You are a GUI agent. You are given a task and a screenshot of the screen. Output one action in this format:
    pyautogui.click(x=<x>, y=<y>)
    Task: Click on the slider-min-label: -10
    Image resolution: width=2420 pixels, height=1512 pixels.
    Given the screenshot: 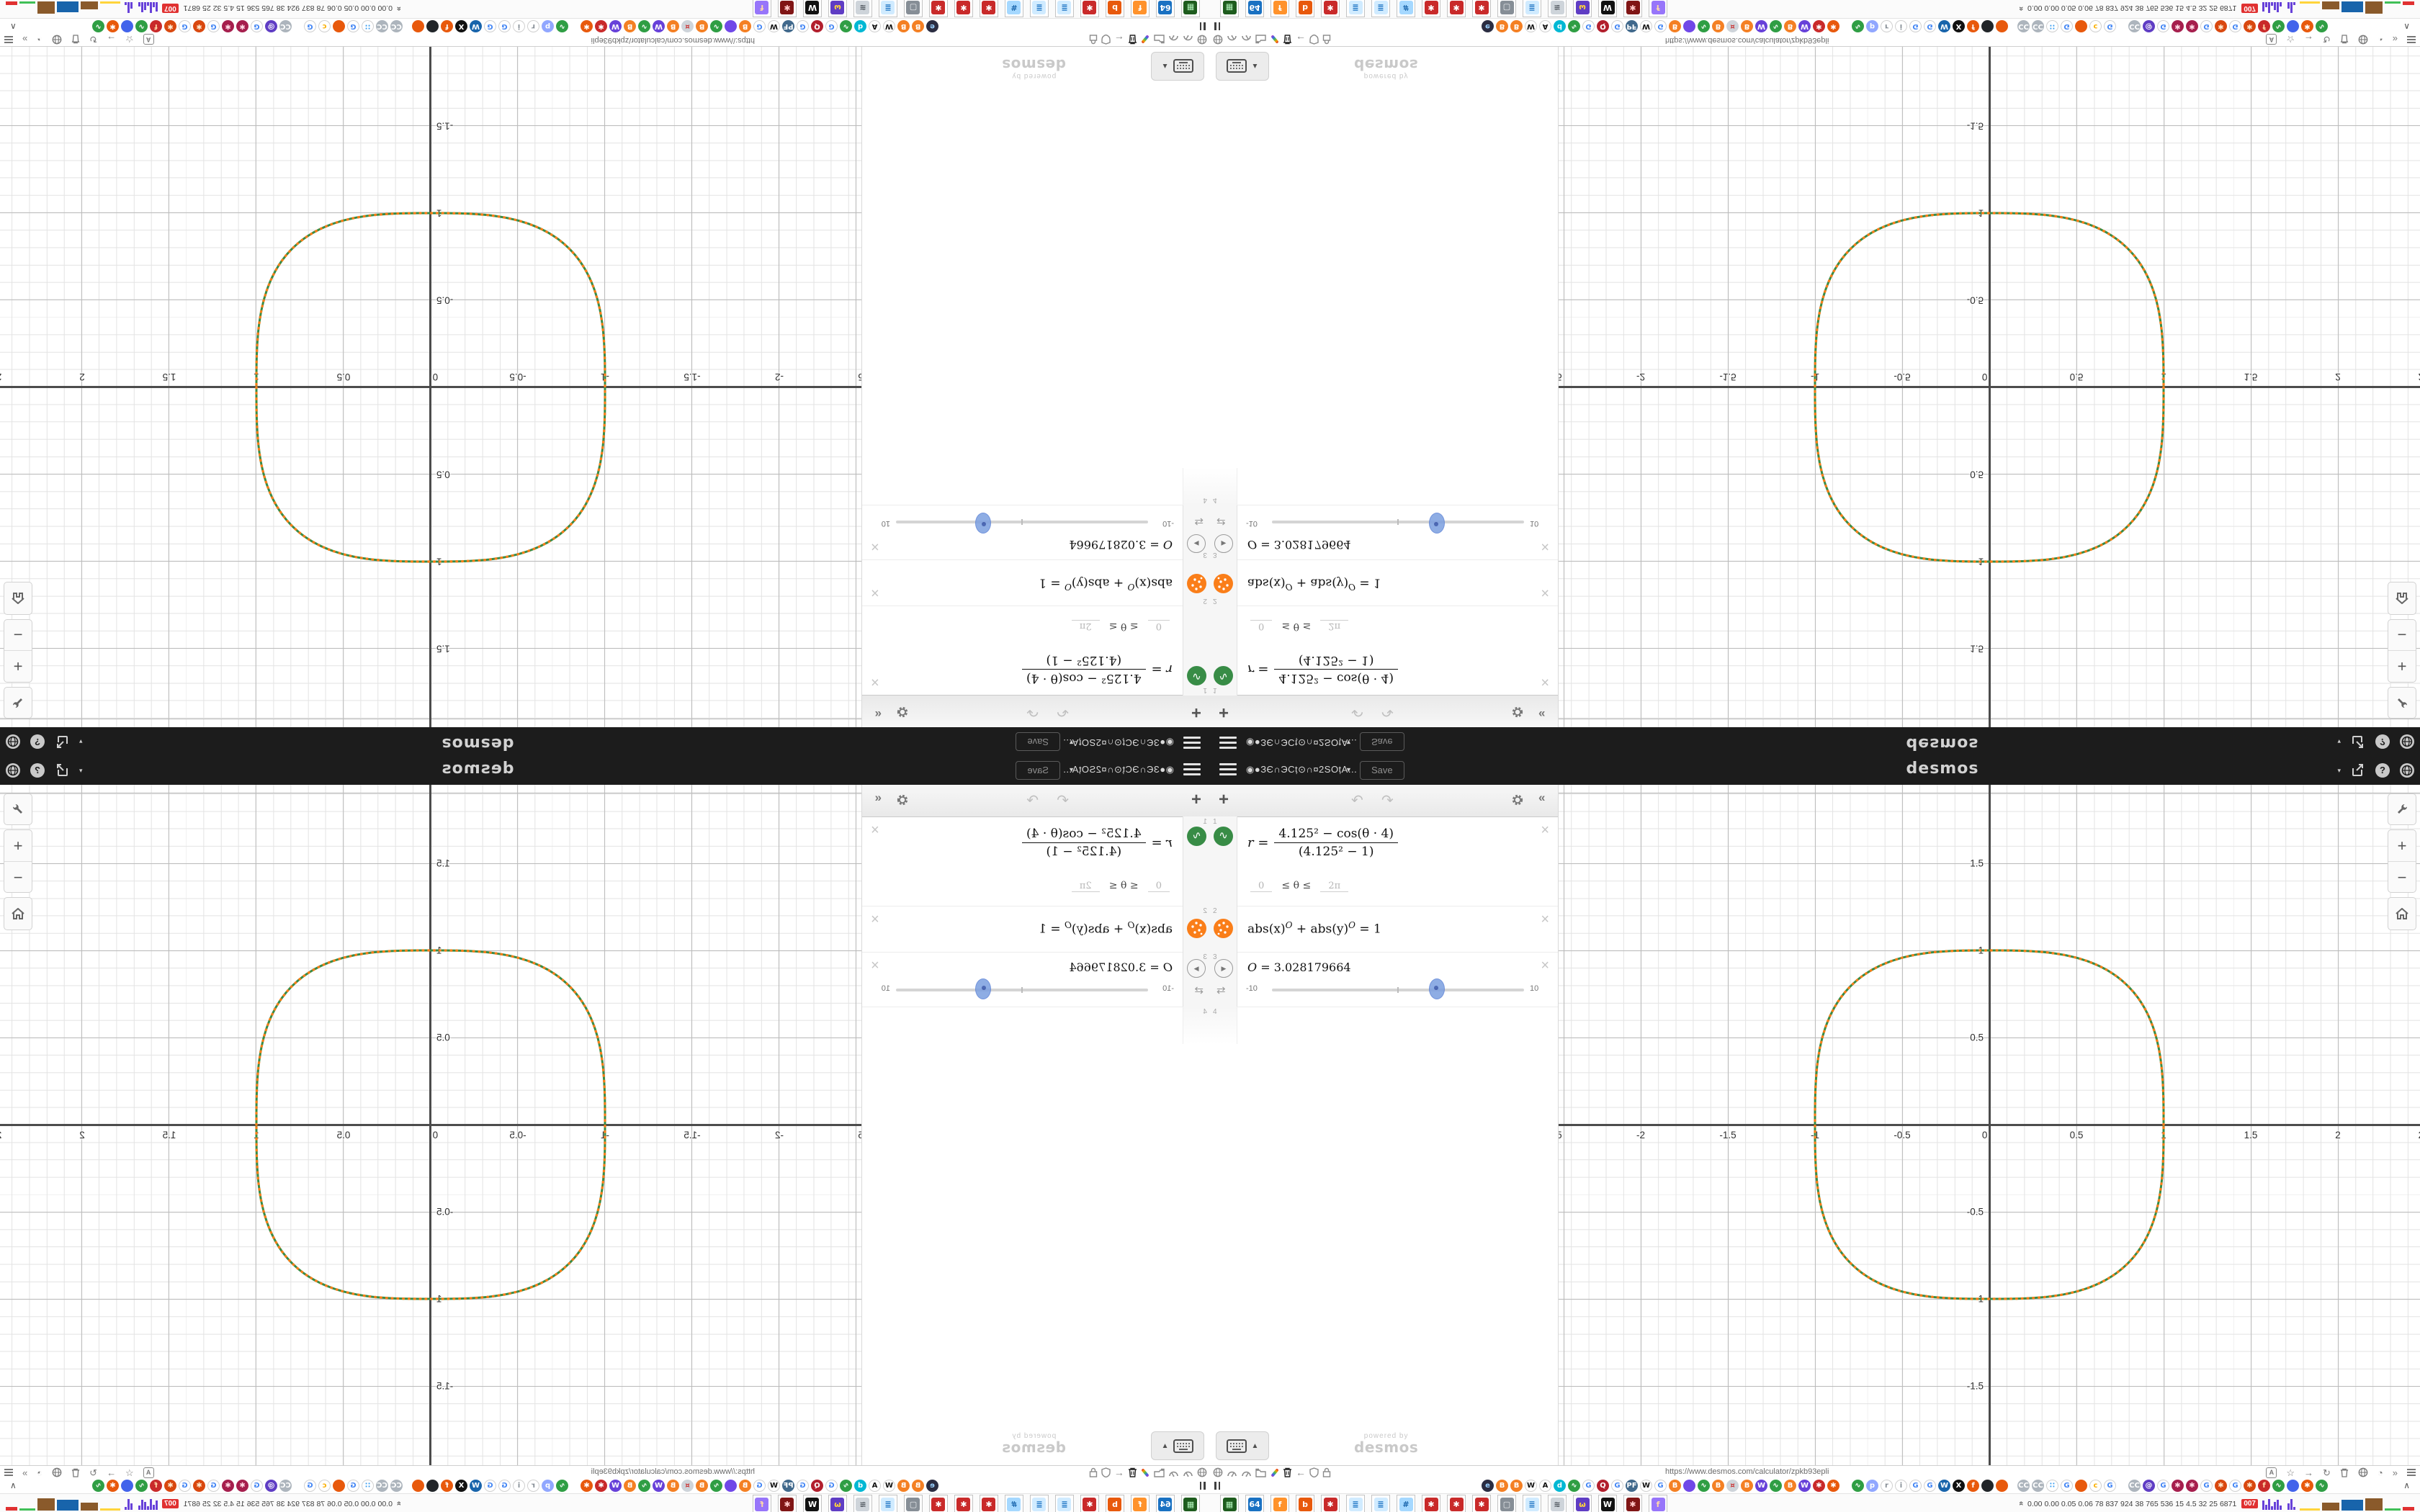 What is the action you would take?
    pyautogui.click(x=1168, y=523)
    